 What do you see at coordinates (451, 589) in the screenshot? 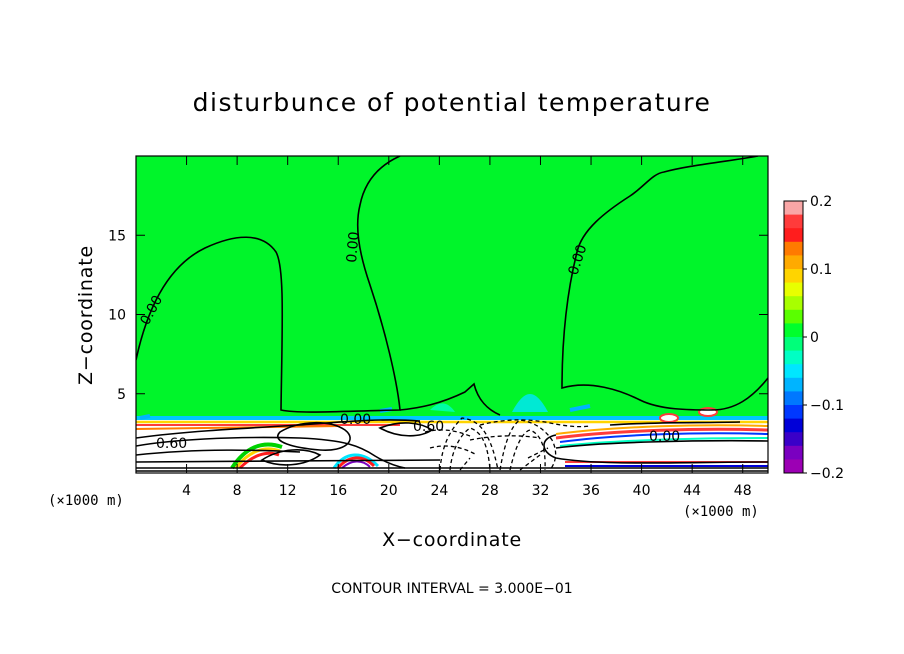
I see `contour-interval-note: CONTOUR INTERVAL = 3.000E−01` at bounding box center [451, 589].